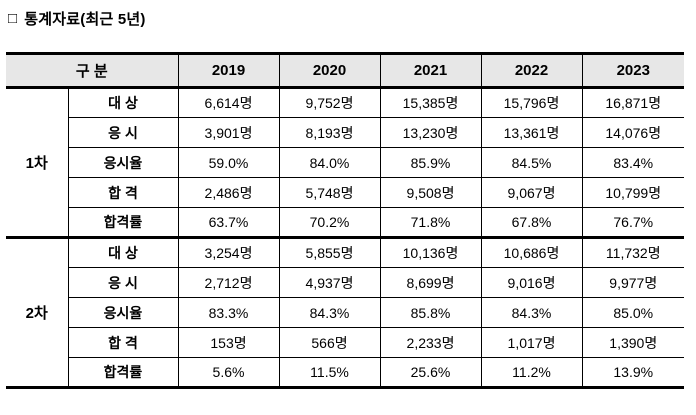  I want to click on value-cell: 8,699명, so click(430, 282).